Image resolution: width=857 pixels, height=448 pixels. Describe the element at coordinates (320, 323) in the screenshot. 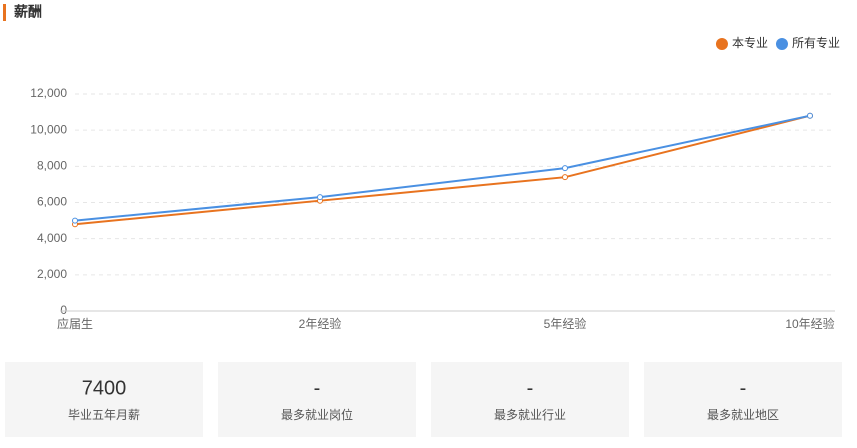

I see `x-tick-label: 2年经验` at that location.